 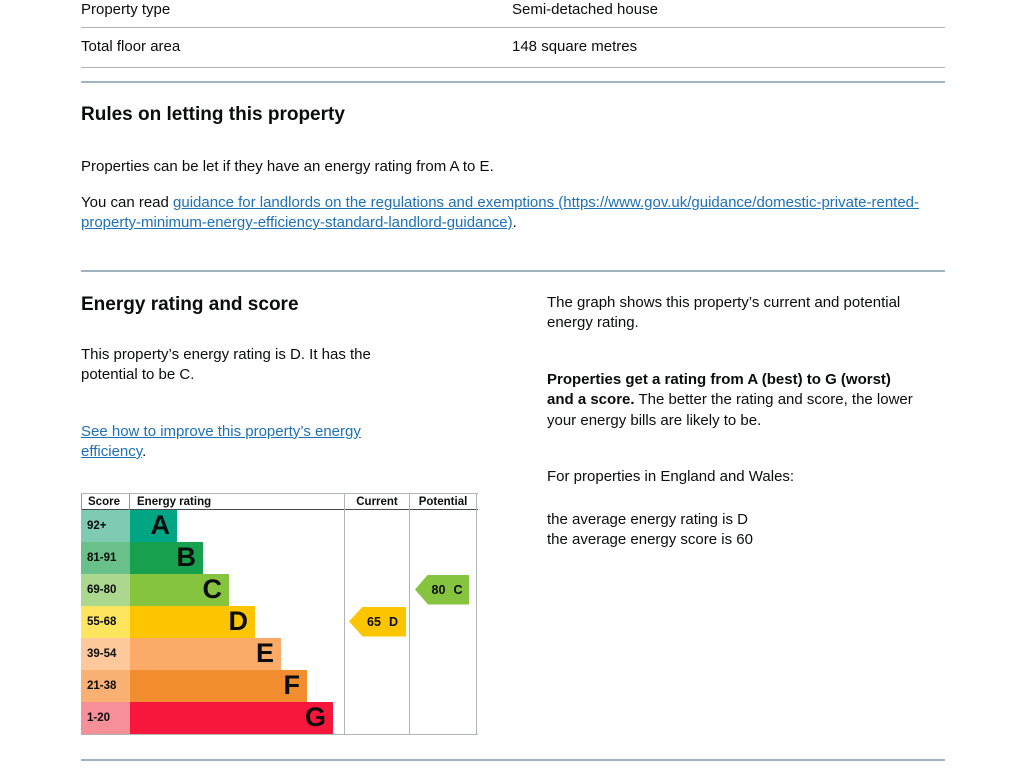 What do you see at coordinates (264, 653) in the screenshot?
I see `band-letter: E` at bounding box center [264, 653].